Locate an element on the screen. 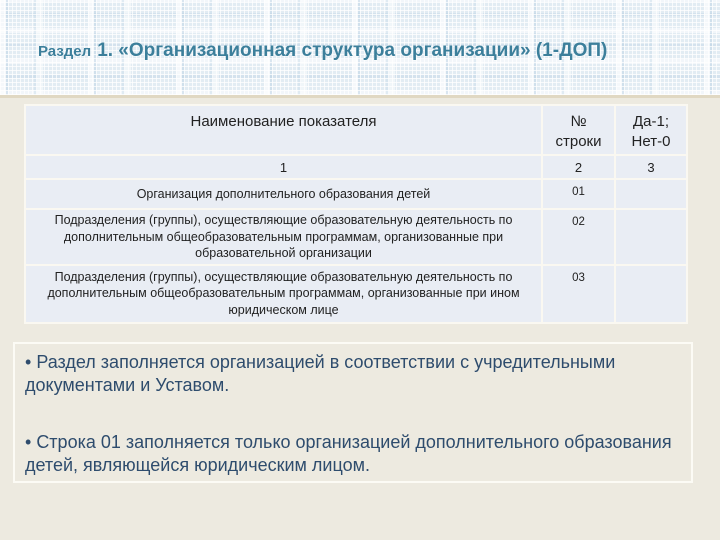  guide-cell-3: 3 is located at coordinates (651, 167).